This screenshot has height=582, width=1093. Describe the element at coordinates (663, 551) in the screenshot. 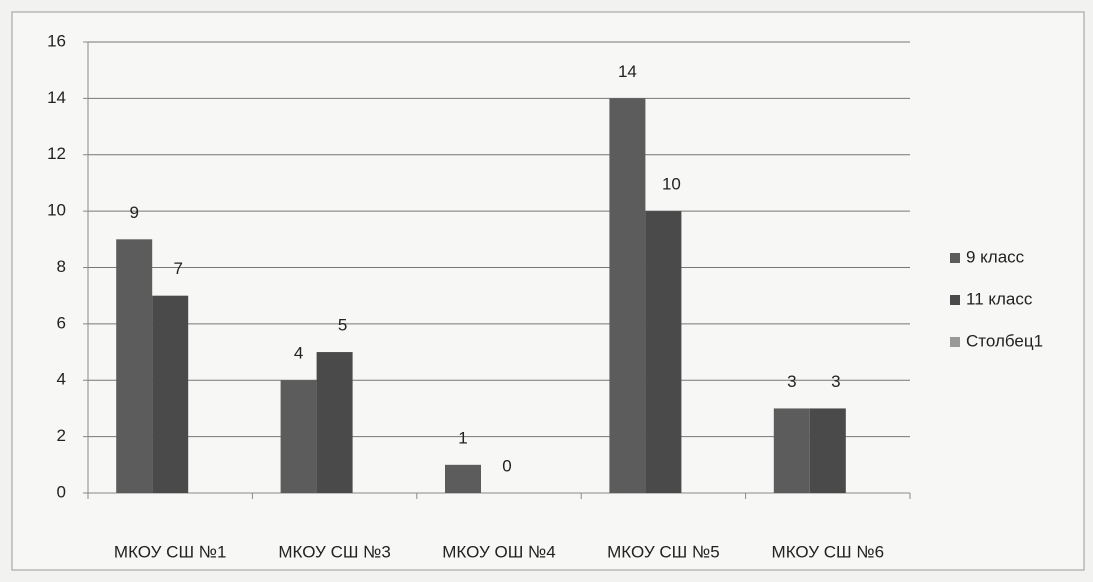

I see `x-tick-label: МКОУ СШ №5` at that location.